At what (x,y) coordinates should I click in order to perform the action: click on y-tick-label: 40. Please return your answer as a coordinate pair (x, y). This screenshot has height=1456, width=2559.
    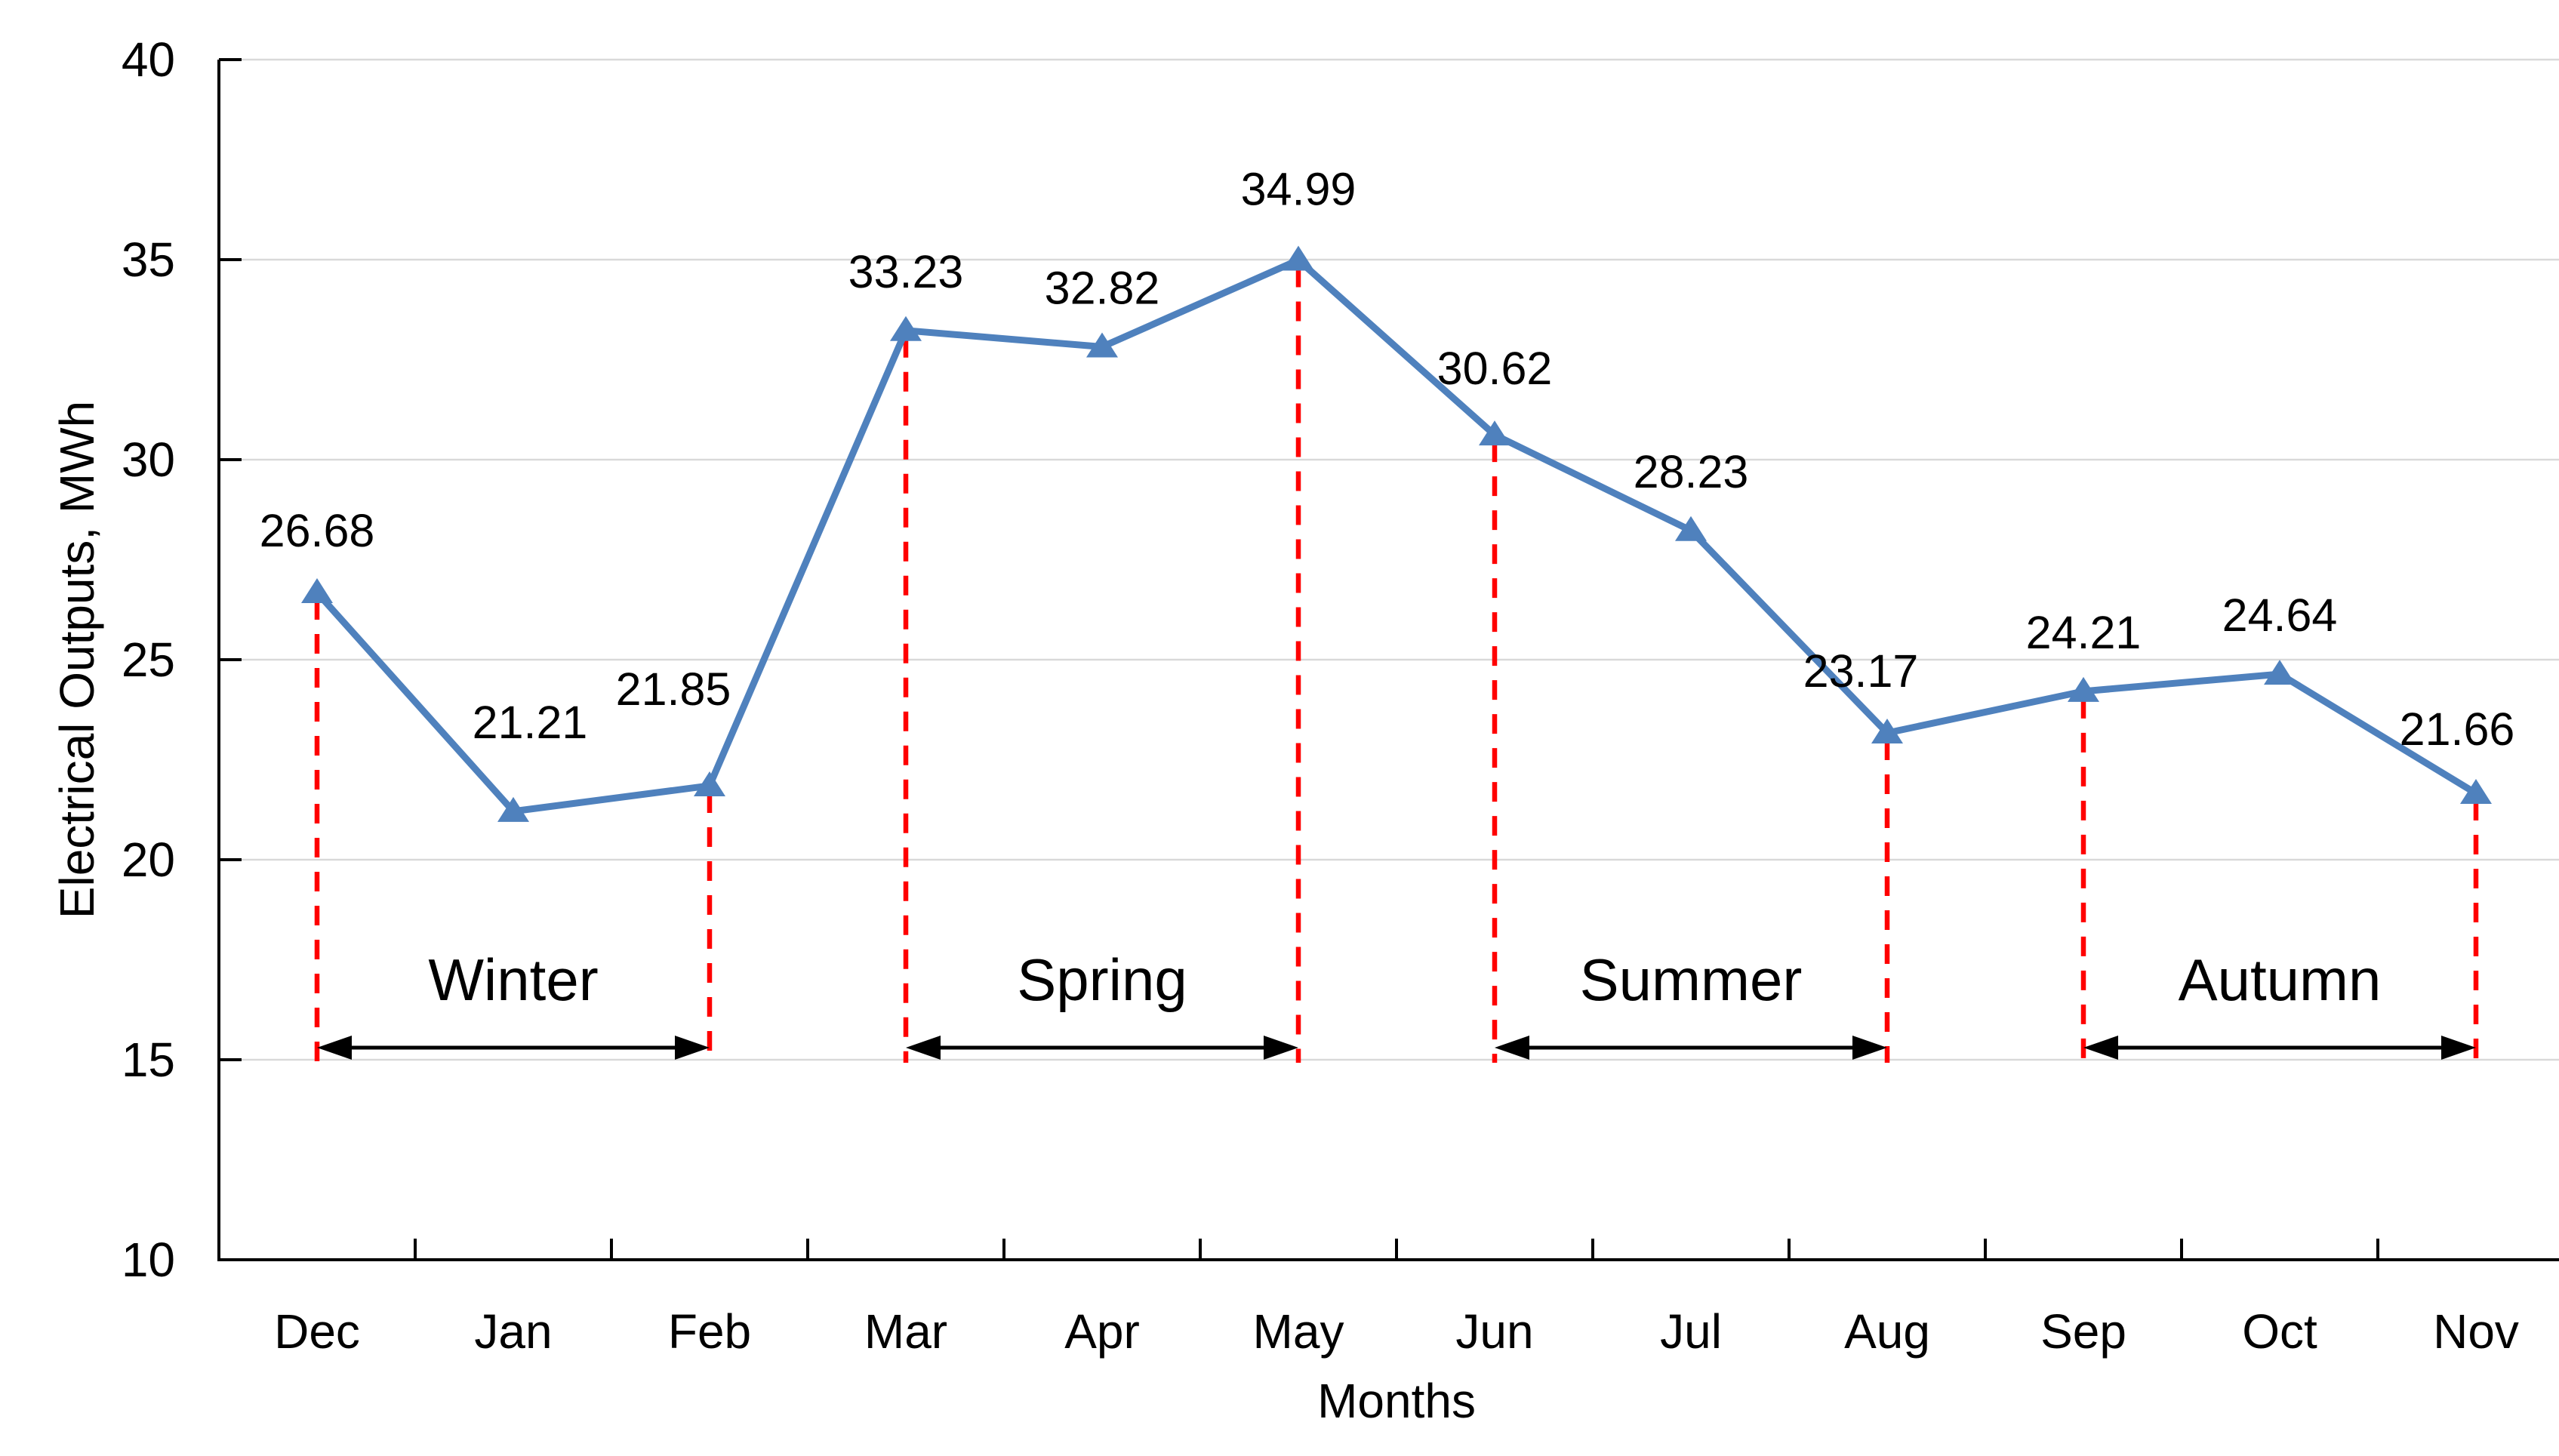
    Looking at the image, I should click on (148, 59).